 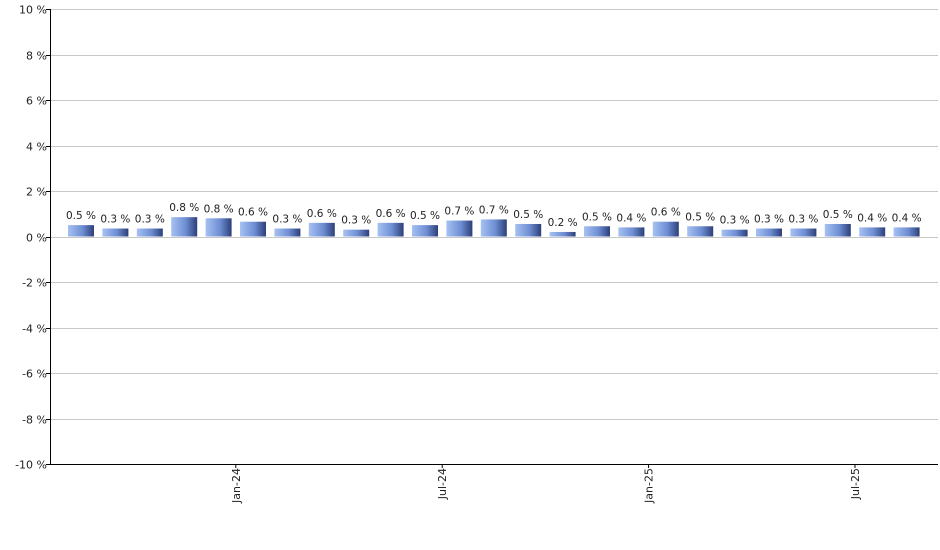 What do you see at coordinates (36, 192) in the screenshot?
I see `y-tick-label: 2 %` at bounding box center [36, 192].